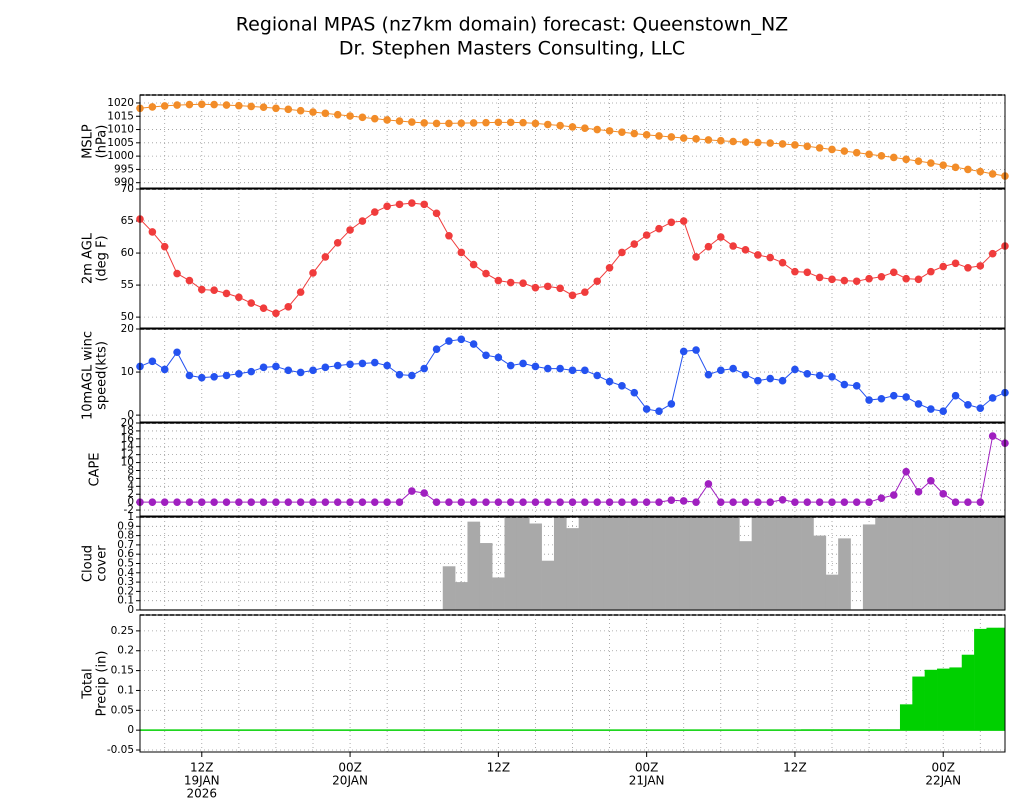 The width and height of the screenshot is (1024, 804). What do you see at coordinates (130, 517) in the screenshot?
I see `y-tick-label: 1` at bounding box center [130, 517].